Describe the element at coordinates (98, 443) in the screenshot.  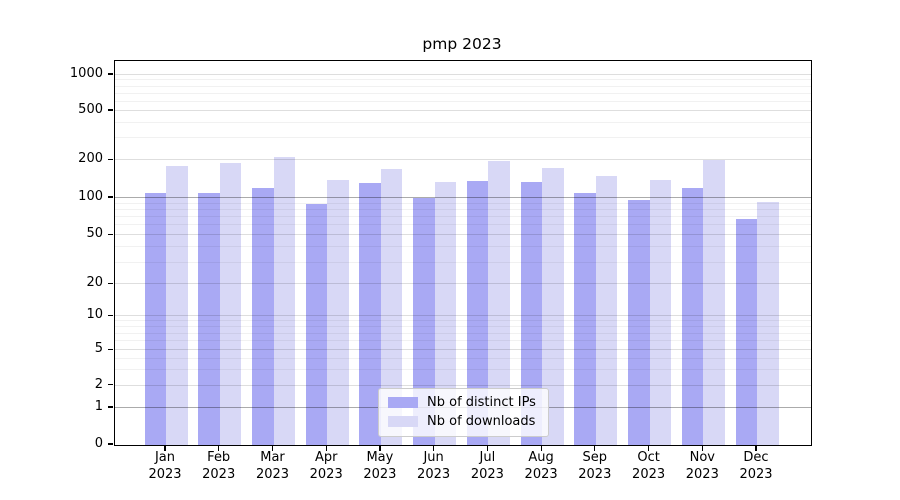
I see `y-tick-label-0: 0` at that location.